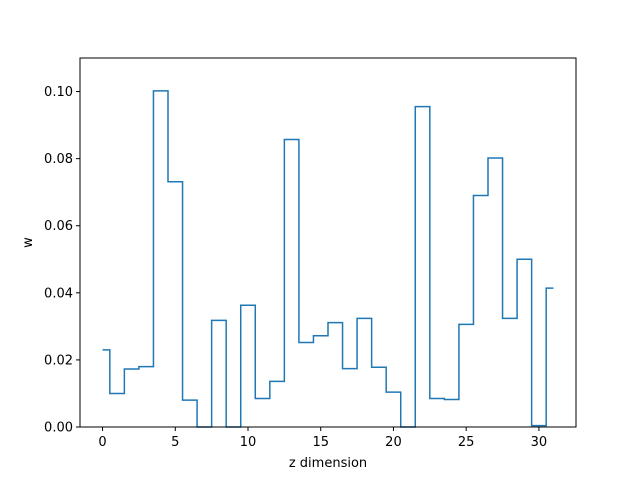 The height and width of the screenshot is (480, 640). I want to click on x-tick-label: 20, so click(393, 442).